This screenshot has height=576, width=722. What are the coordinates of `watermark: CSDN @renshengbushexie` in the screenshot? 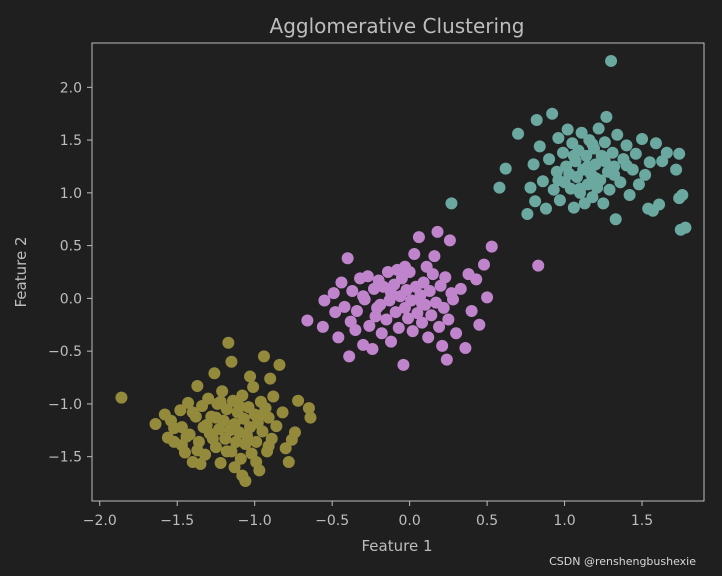 It's located at (622, 561).